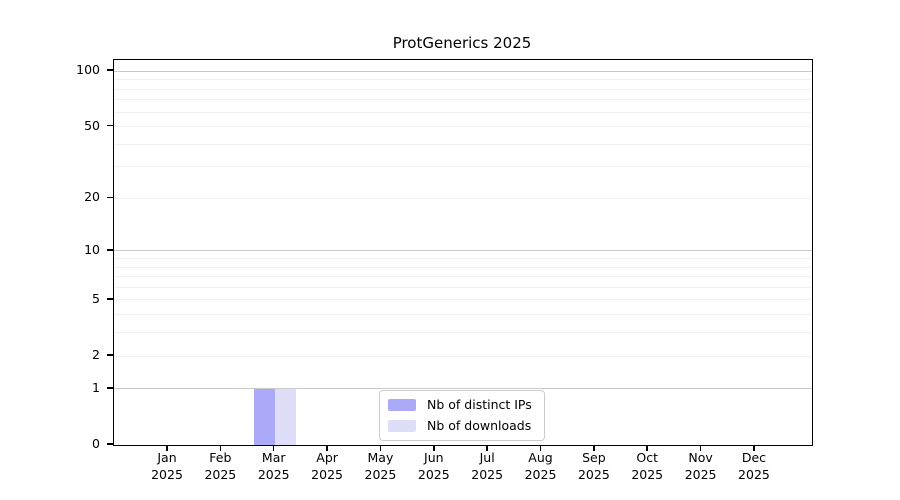 This screenshot has height=500, width=900. I want to click on x-tick-label-jun: Jun 2025, so click(434, 466).